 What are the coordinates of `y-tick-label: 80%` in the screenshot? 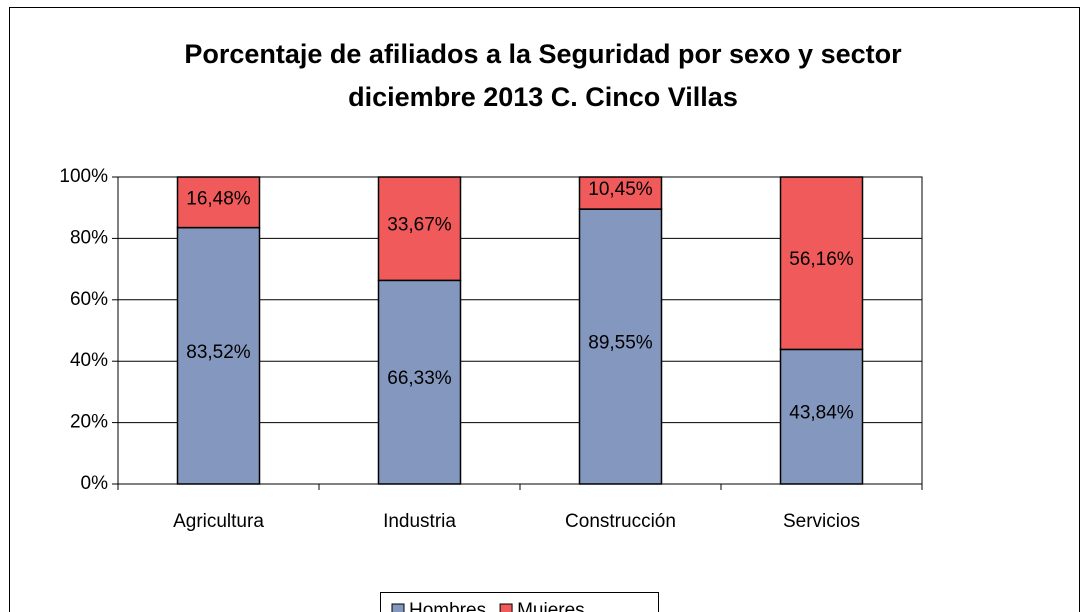 It's located at (89, 237).